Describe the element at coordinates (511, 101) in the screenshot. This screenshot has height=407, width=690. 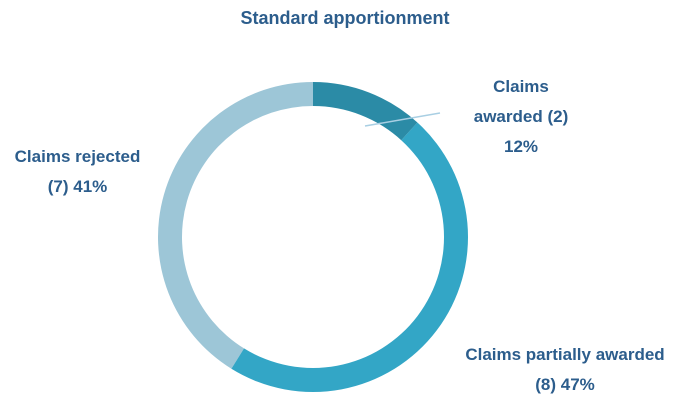
I see `category-label: Claims awarded` at that location.